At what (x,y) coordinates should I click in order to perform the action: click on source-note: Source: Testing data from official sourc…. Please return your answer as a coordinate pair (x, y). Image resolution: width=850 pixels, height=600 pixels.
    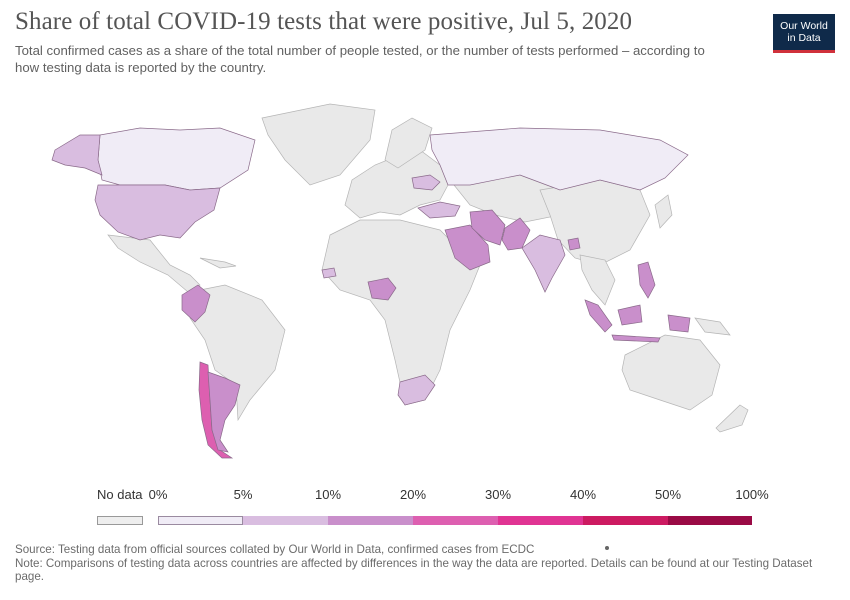
    Looking at the image, I should click on (275, 549).